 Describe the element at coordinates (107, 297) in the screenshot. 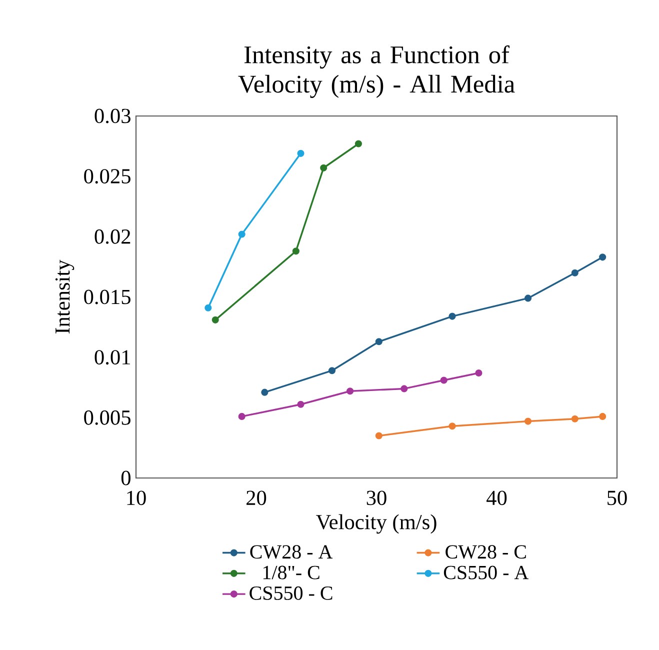

I see `y-tick-label: 0.015` at that location.